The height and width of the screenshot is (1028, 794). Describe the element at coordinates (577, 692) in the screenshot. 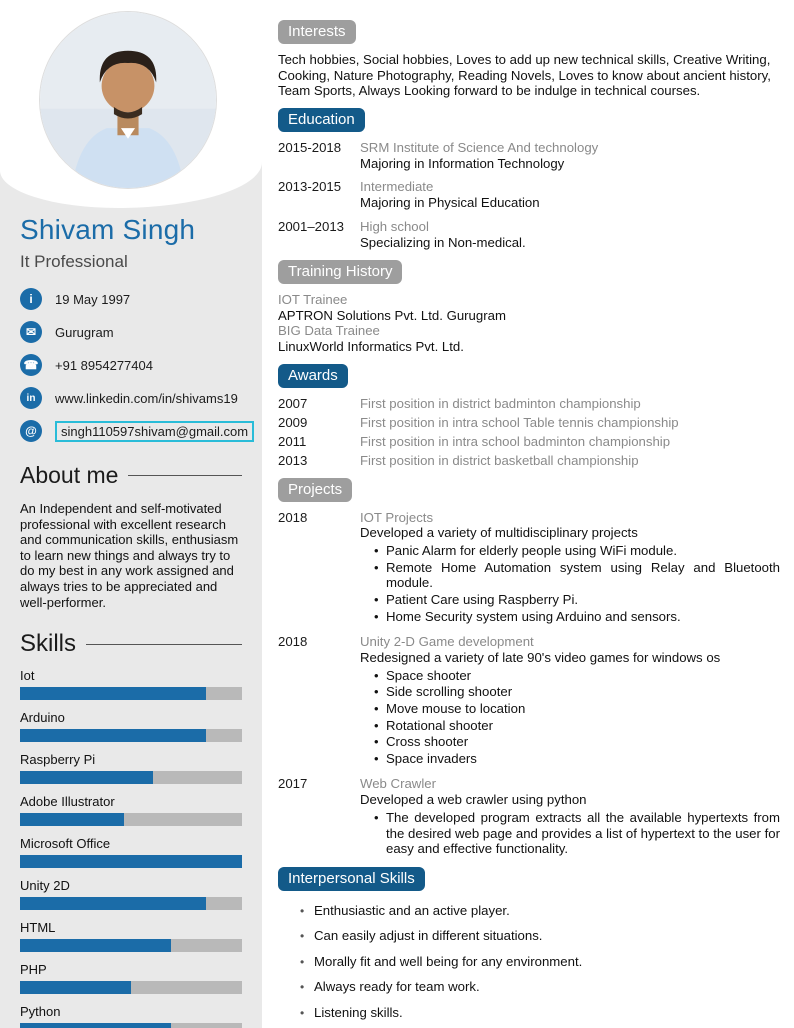

I see `project-bullet: • Side scrolling shooter` at that location.